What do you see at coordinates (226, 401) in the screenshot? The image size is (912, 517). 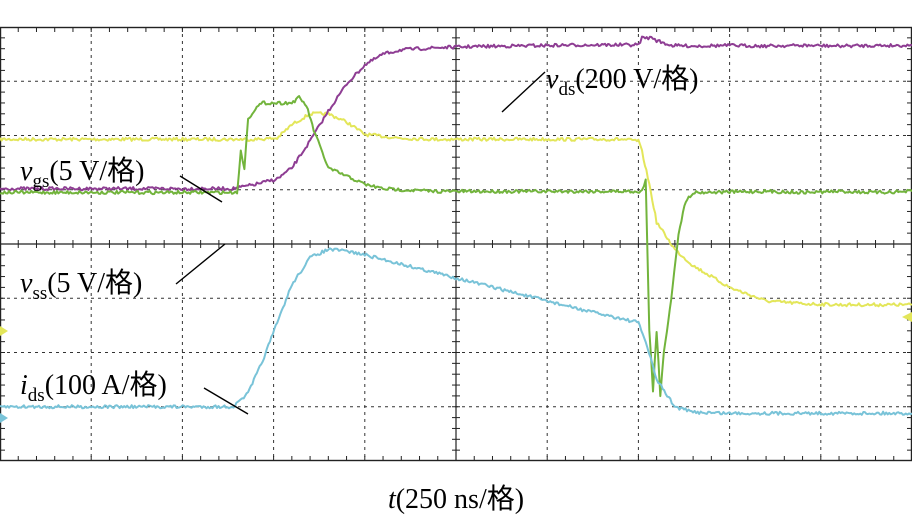 I see `ids-pointer` at bounding box center [226, 401].